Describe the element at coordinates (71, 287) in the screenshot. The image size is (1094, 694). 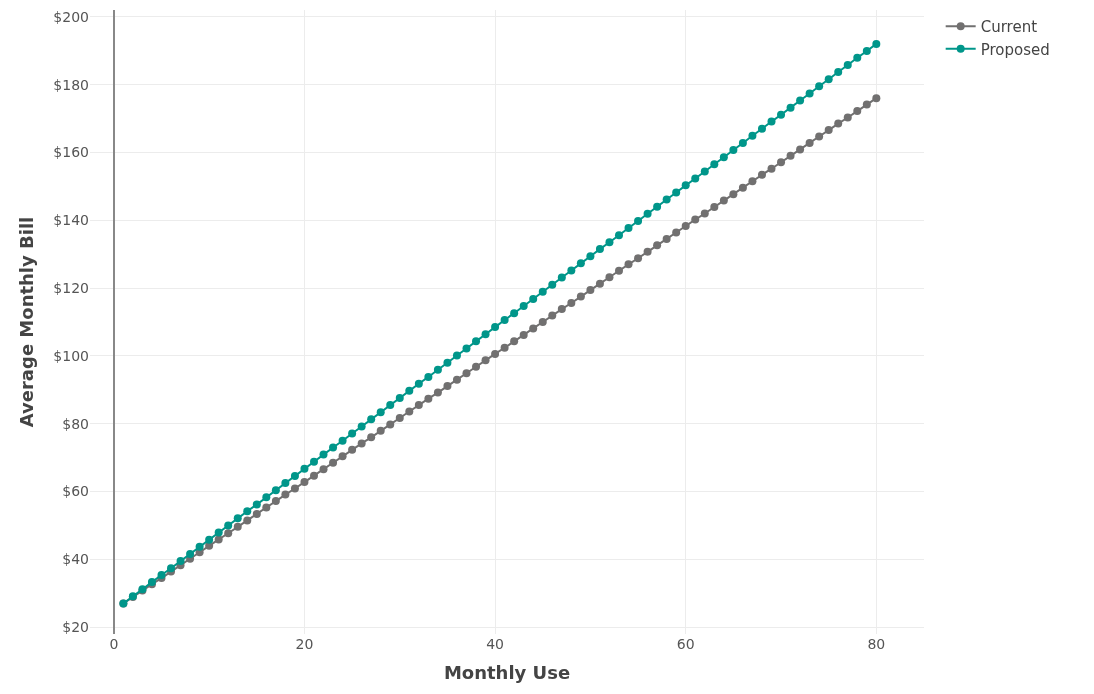
I see `y-tick-label: $120` at that location.